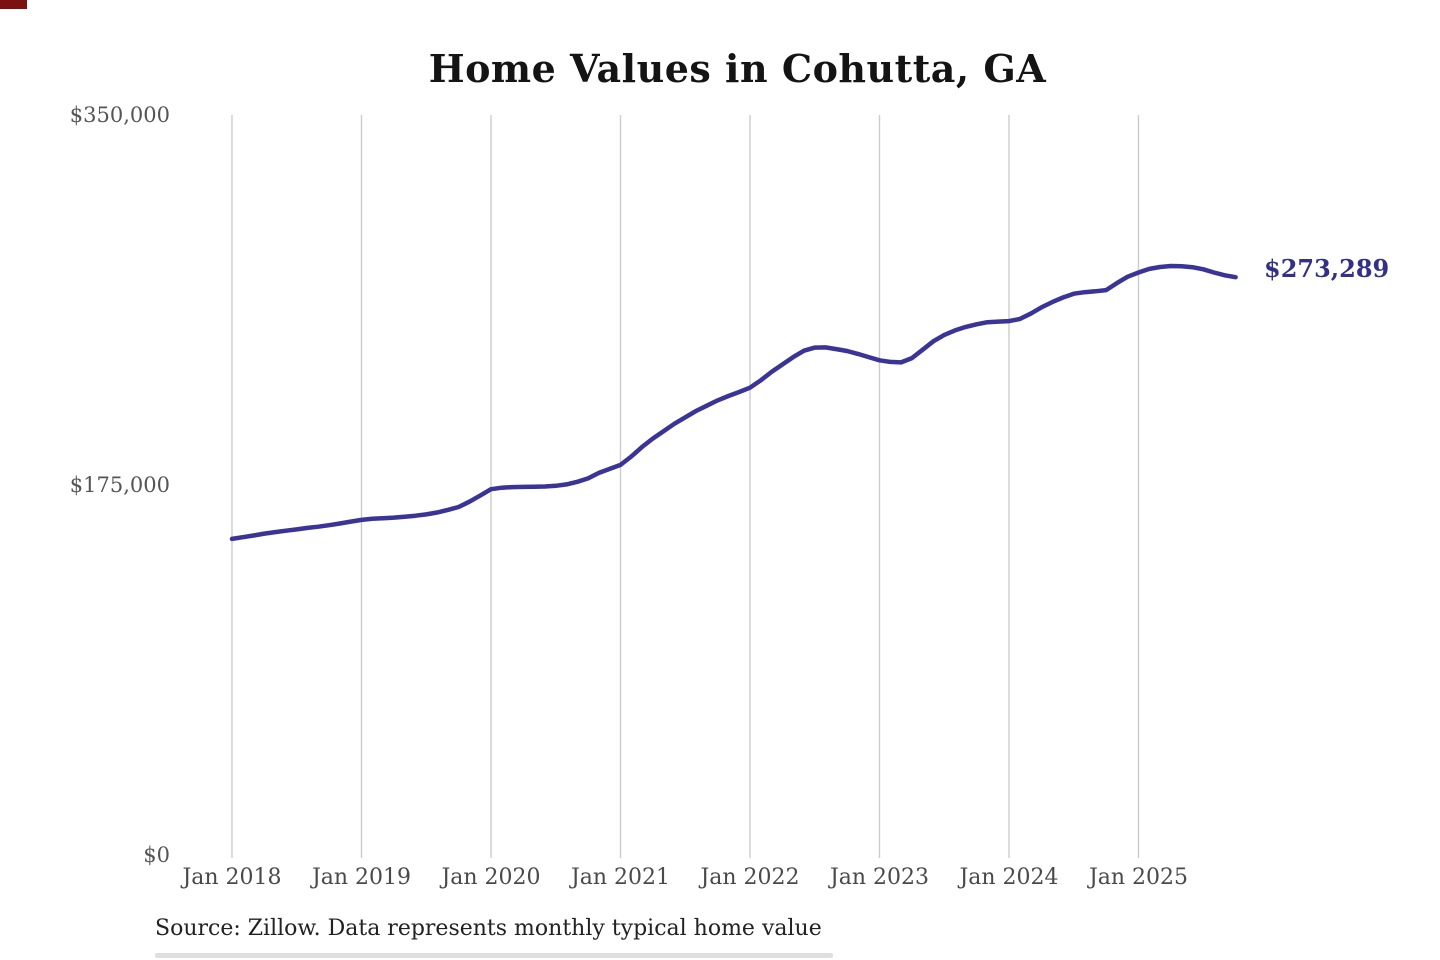  Describe the element at coordinates (13, 4) in the screenshot. I see `screen-edge-artifact` at that location.